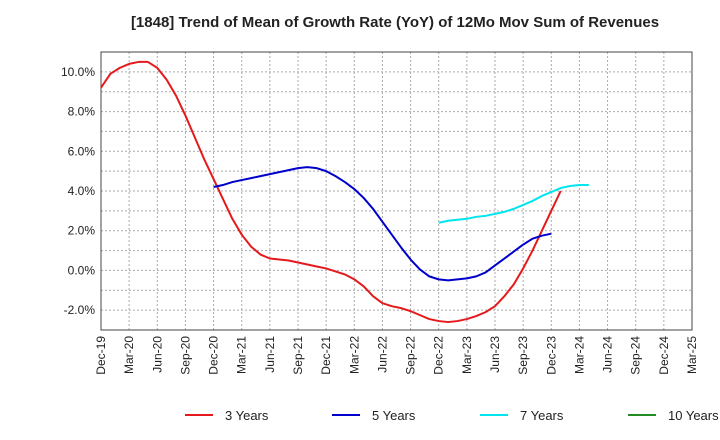  What do you see at coordinates (157, 354) in the screenshot?
I see `x-tick-label: Jun-20` at bounding box center [157, 354].